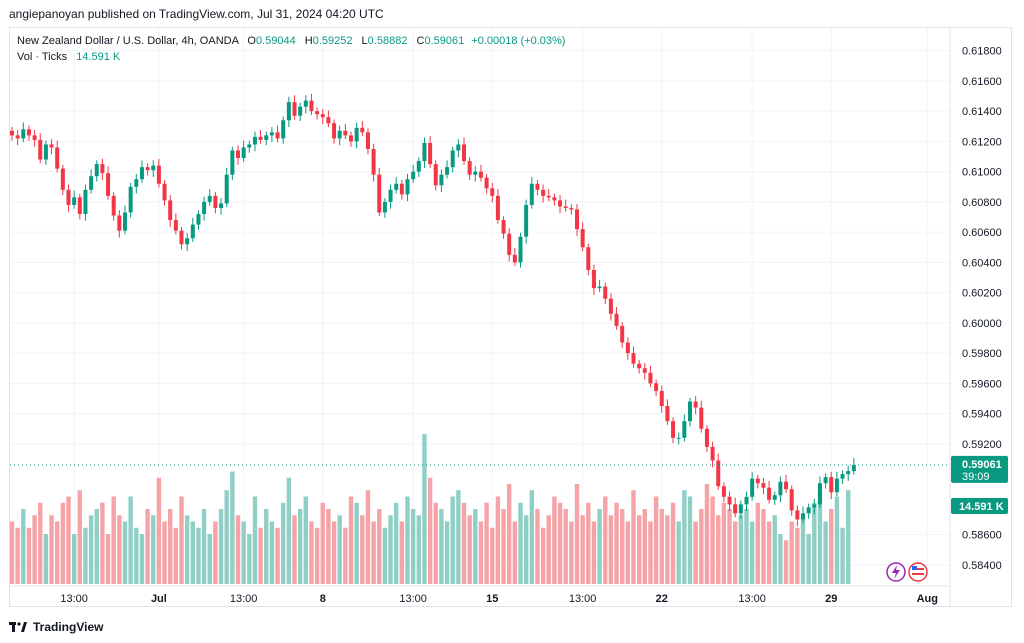 This screenshot has height=643, width=1024. What do you see at coordinates (323, 599) in the screenshot?
I see `x-tick-label: 8` at bounding box center [323, 599].